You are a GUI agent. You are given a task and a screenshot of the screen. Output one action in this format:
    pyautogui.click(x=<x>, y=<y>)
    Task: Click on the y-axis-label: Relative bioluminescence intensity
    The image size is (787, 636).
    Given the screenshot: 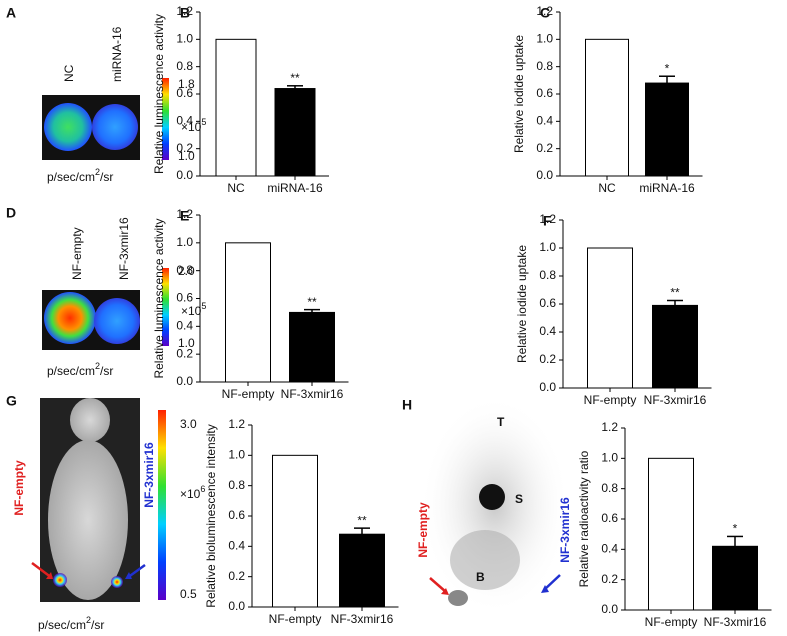 What is the action you would take?
    pyautogui.click(x=211, y=515)
    